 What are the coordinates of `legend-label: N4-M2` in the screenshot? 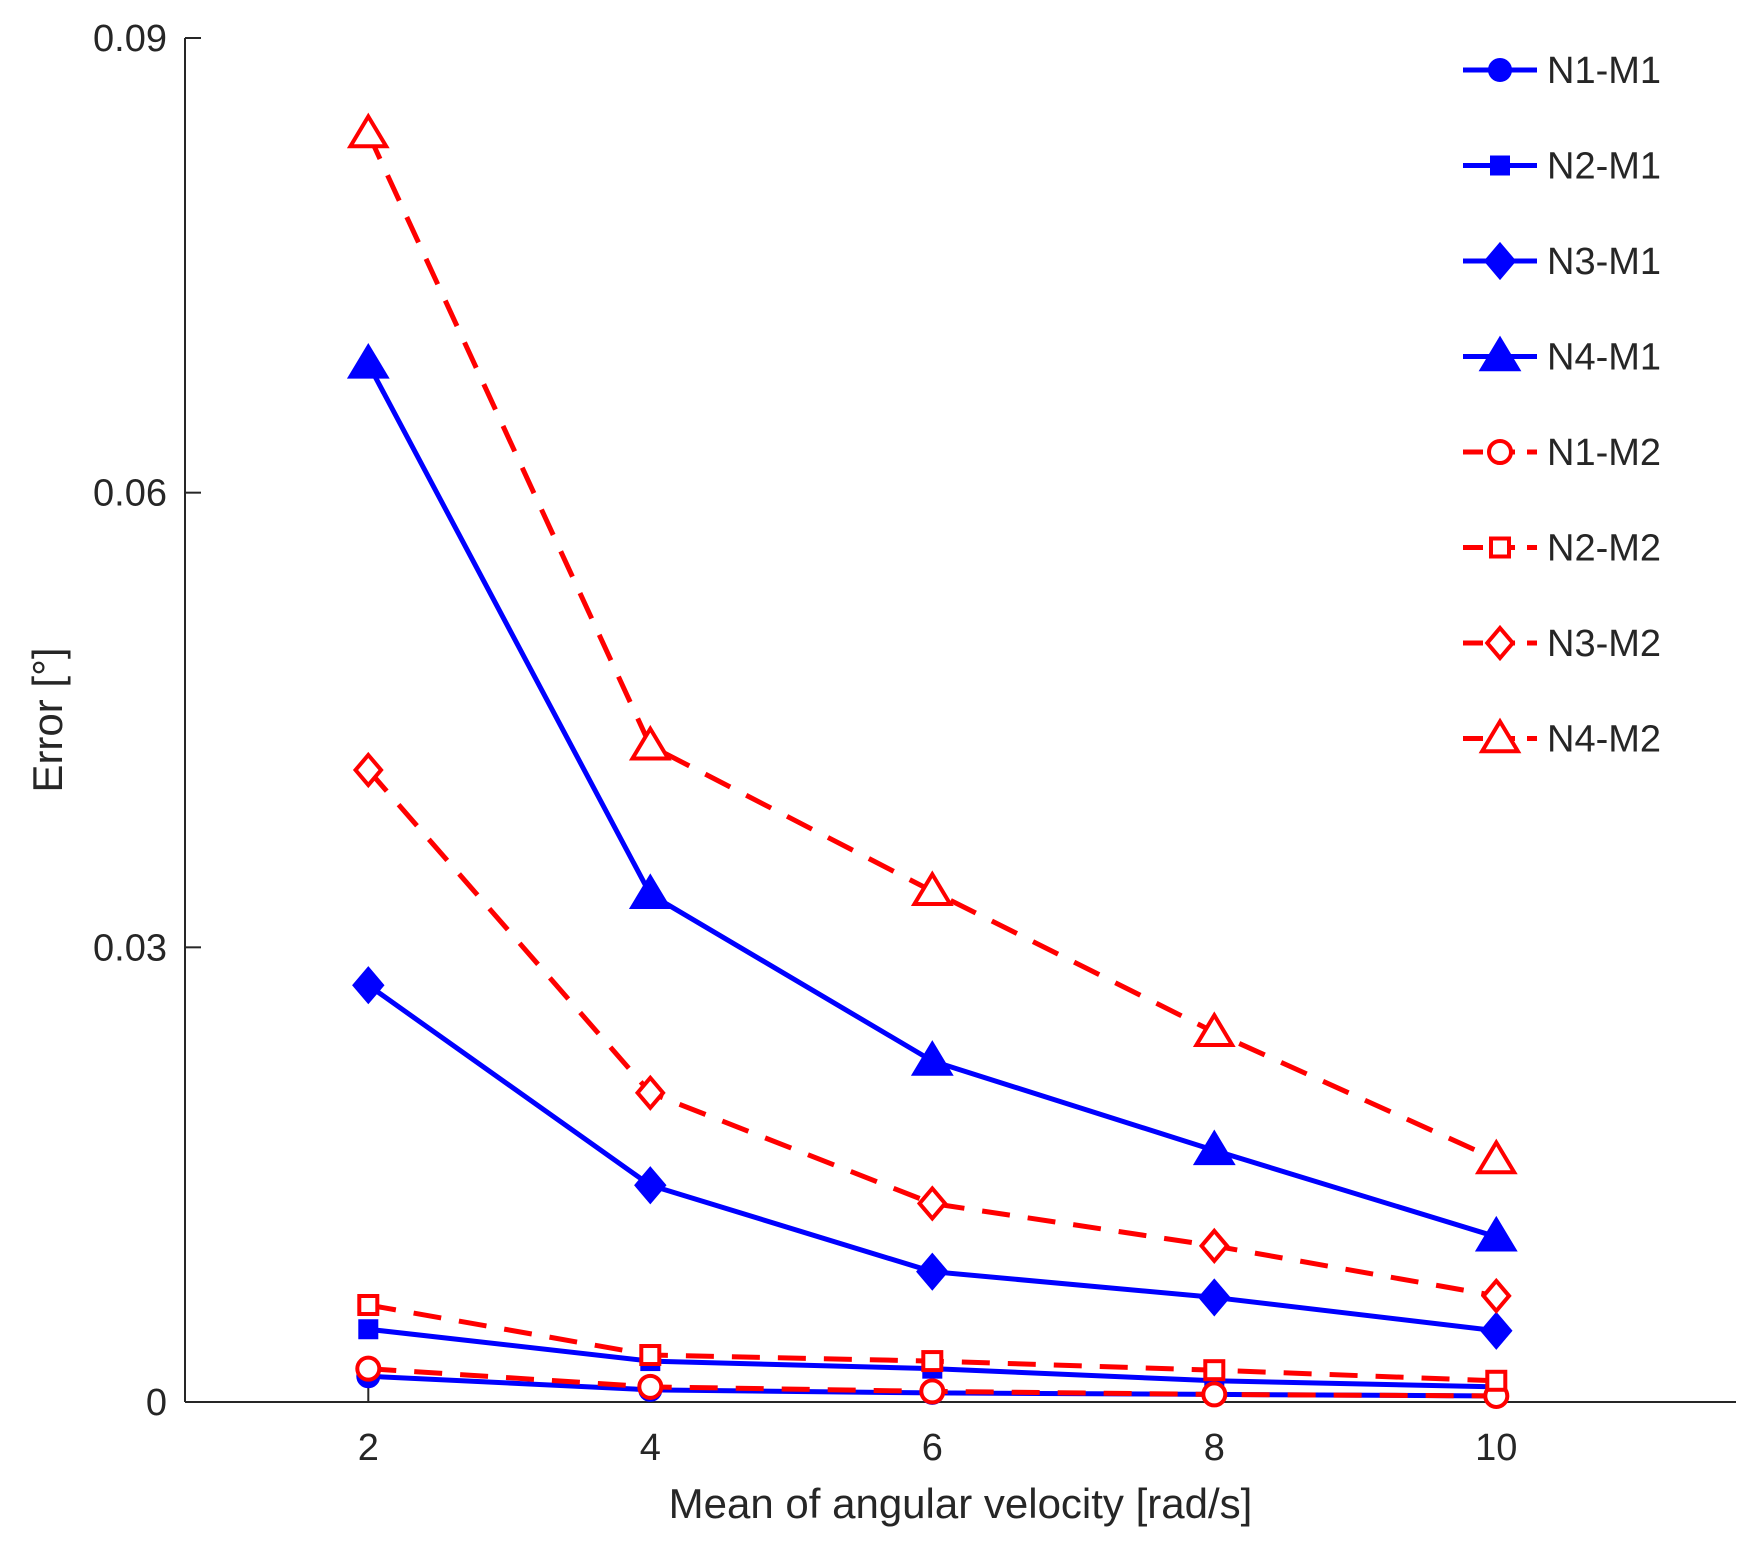 It's located at (1604, 740).